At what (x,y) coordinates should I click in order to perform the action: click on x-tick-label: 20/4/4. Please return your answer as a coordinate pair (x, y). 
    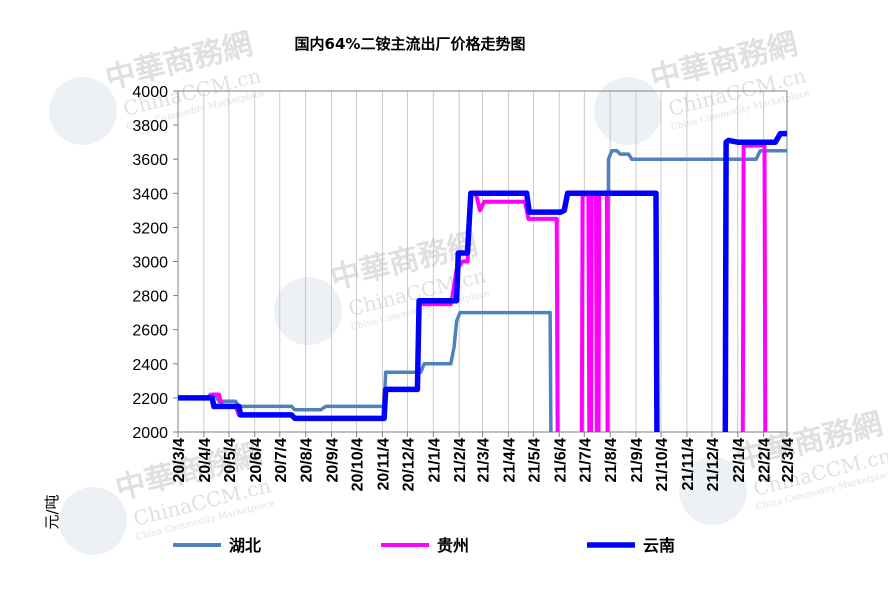
    Looking at the image, I should click on (205, 460).